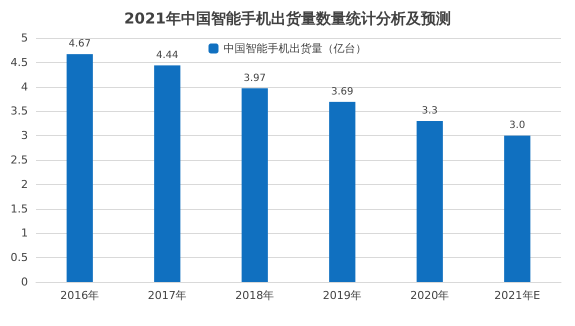 The width and height of the screenshot is (575, 326). What do you see at coordinates (430, 110) in the screenshot?
I see `data-label: 3.3` at bounding box center [430, 110].